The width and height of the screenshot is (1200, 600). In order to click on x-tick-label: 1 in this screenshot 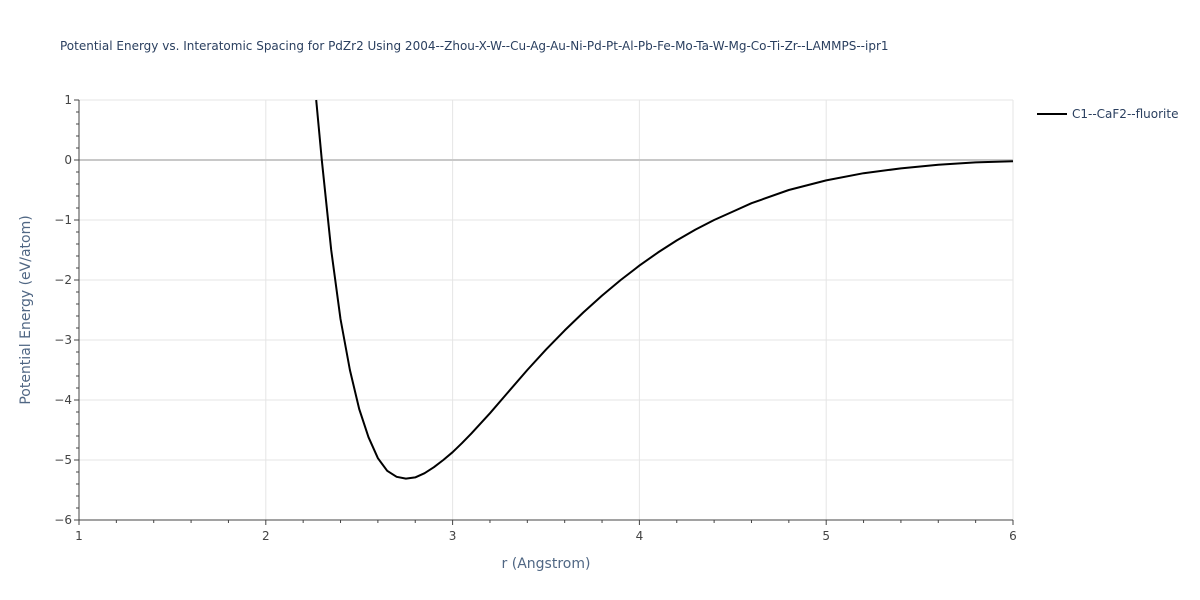, I will do `click(79, 536)`.